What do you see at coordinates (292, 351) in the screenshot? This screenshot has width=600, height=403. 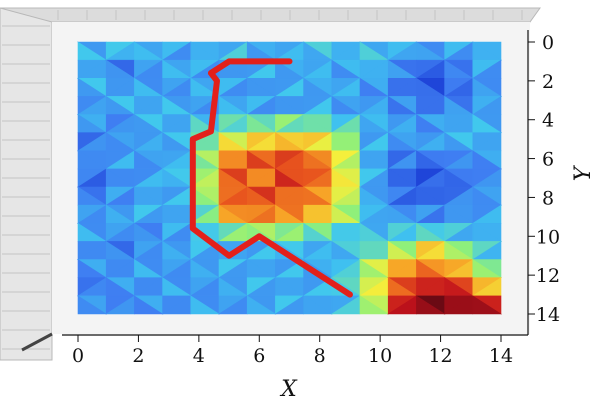 I see `x-tick-group: 0 2 4 6 8 10 12 14` at bounding box center [292, 351].